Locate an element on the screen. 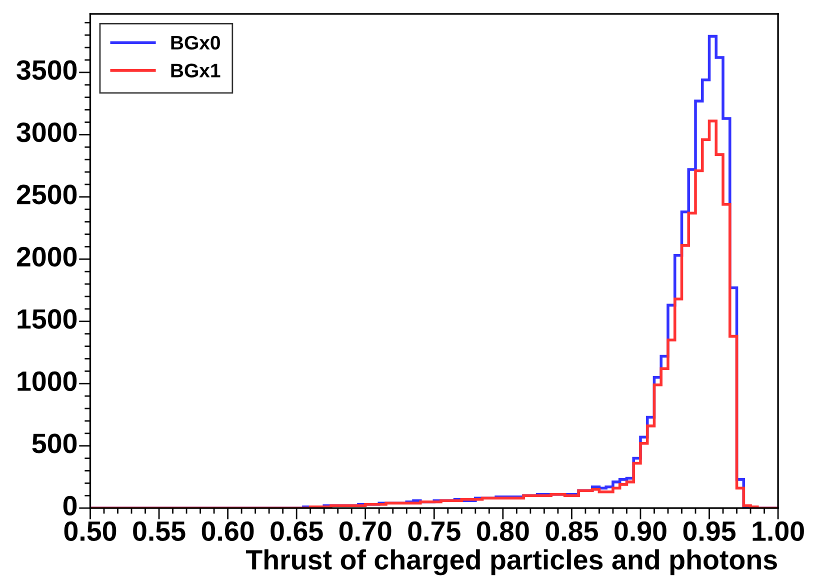  y-tick-label: 2000 is located at coordinates (46, 256).